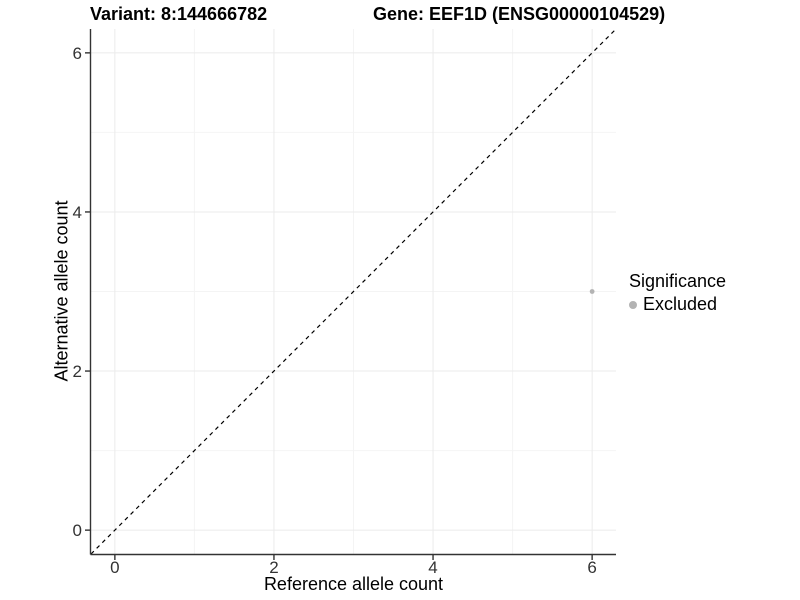  I want to click on legend-title: Significance, so click(678, 281).